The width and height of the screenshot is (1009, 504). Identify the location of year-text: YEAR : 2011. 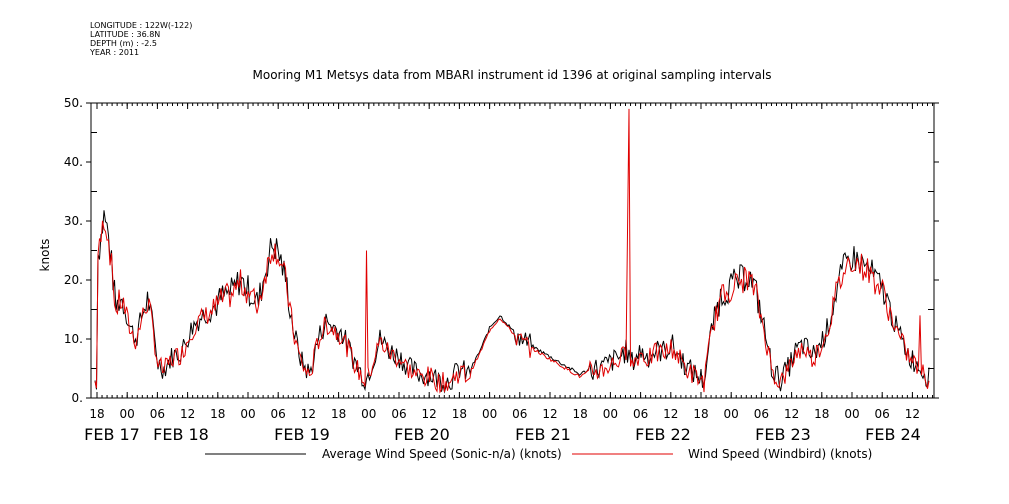
(115, 52).